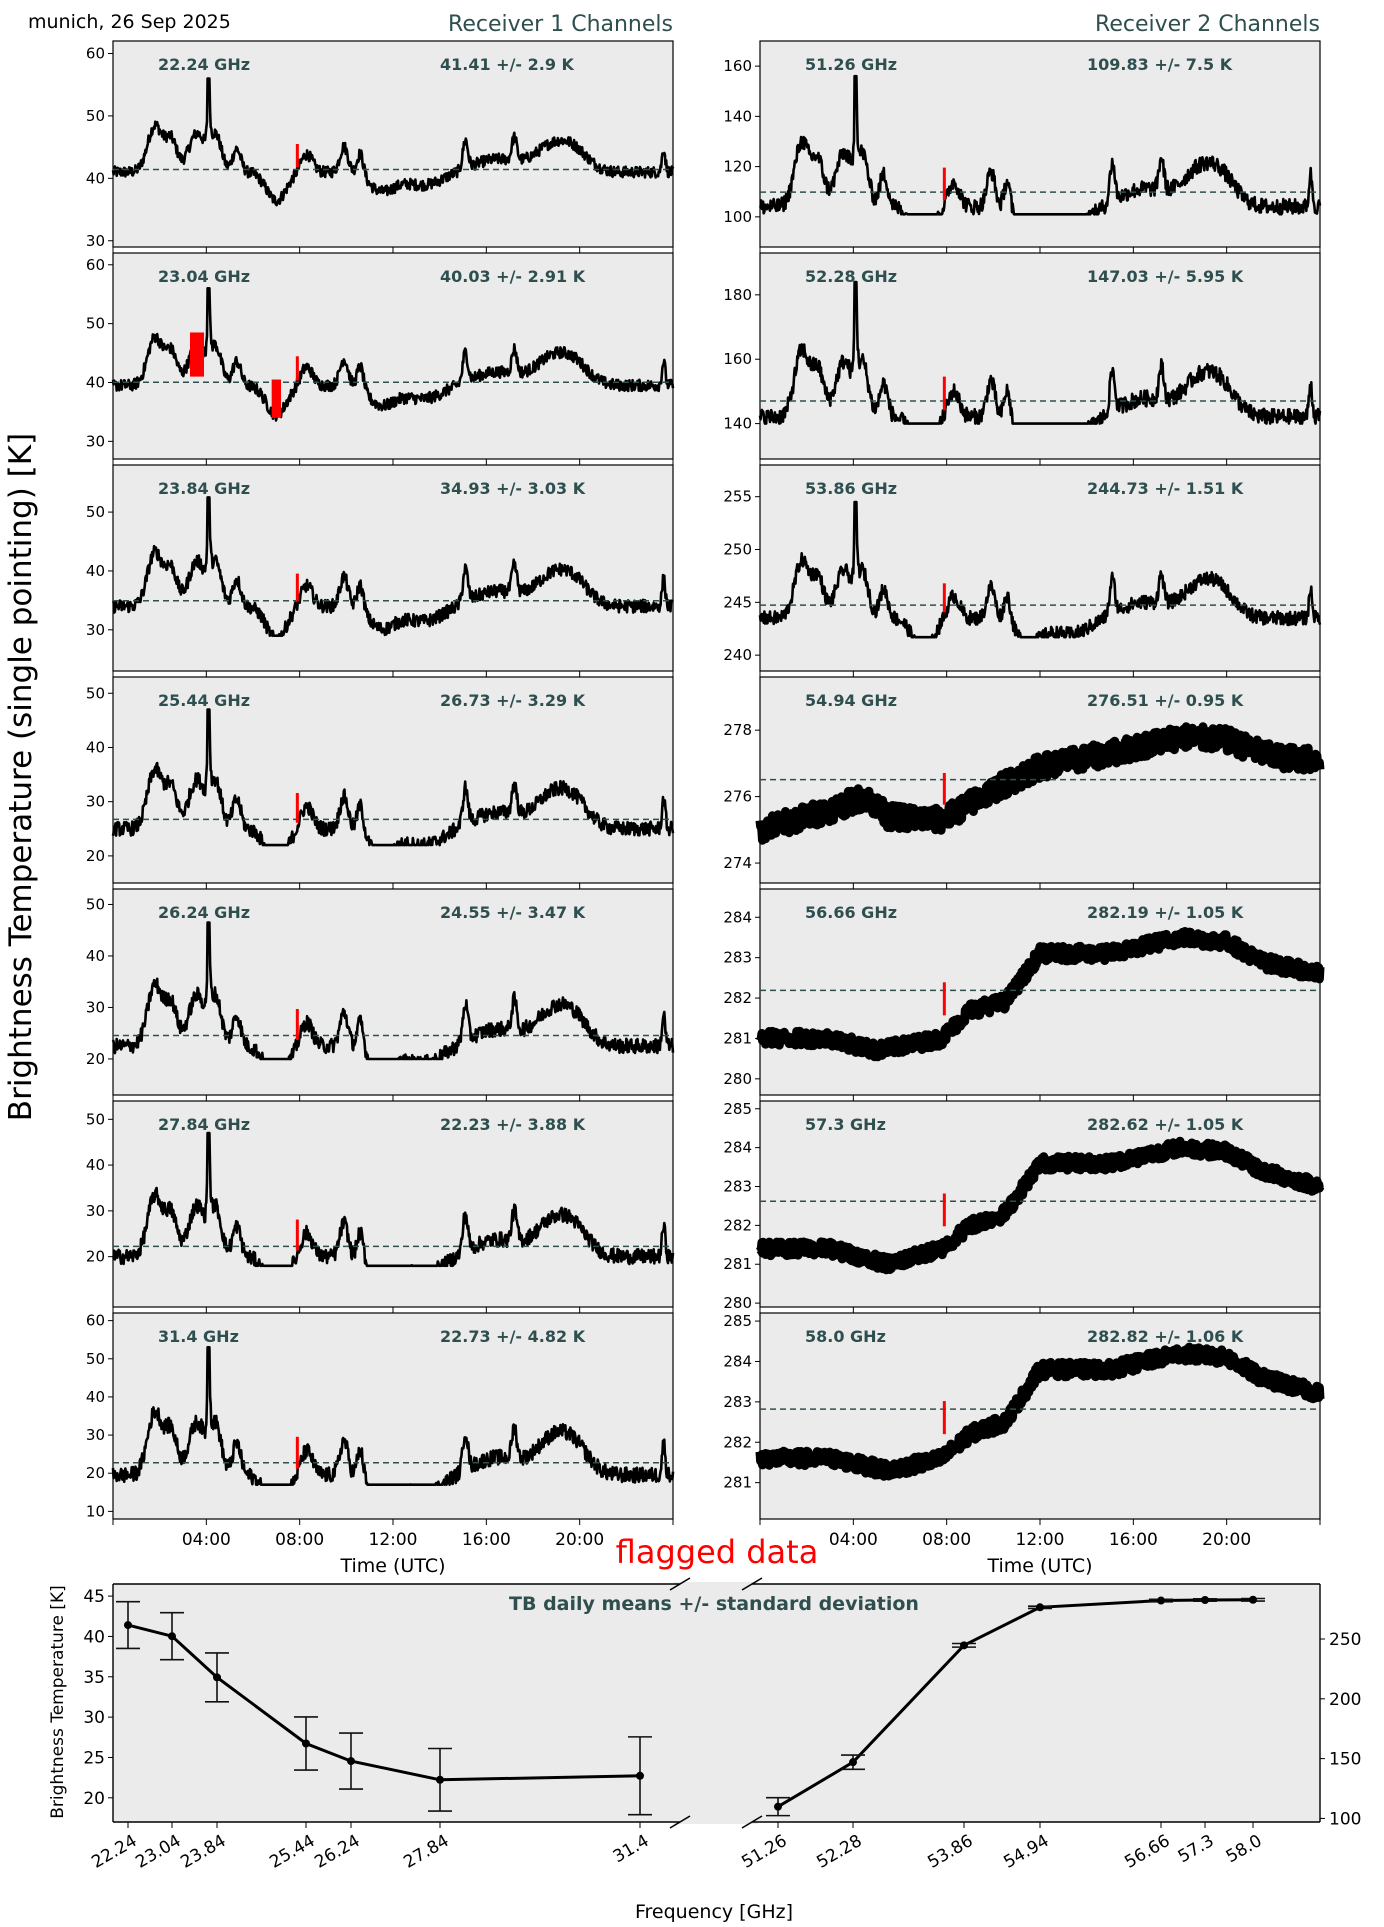 The image size is (1384, 1927). Describe the element at coordinates (737, 958) in the screenshot. I see `y-tick-label: 283` at that location.